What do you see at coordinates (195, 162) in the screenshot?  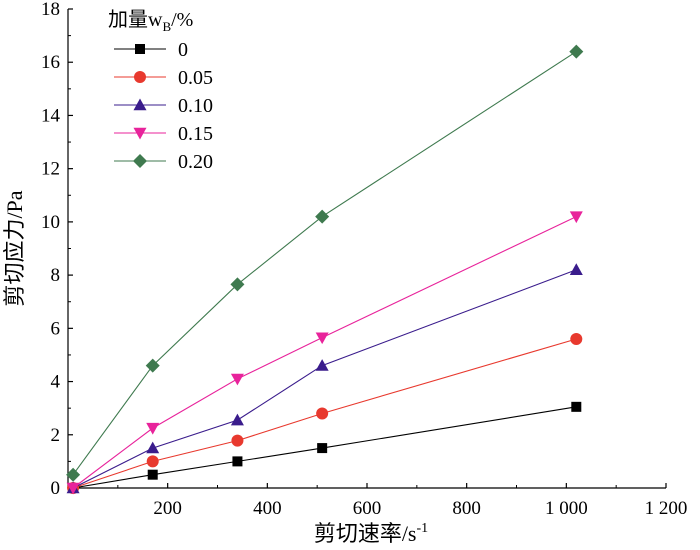 I see `legend-label: 0.20` at bounding box center [195, 162].